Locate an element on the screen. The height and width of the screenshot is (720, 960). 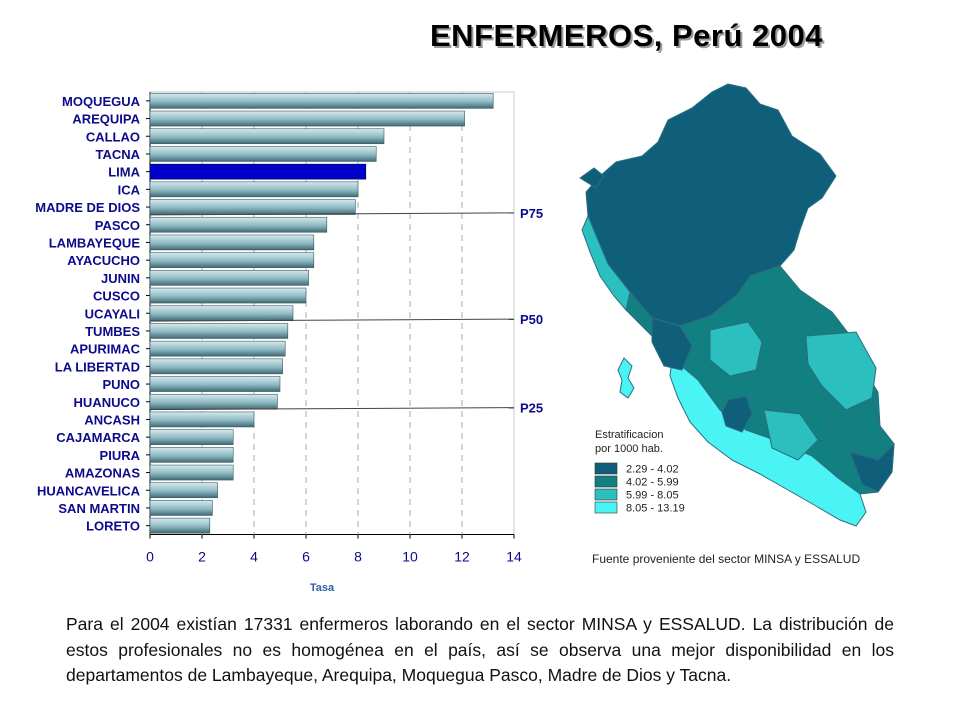
category-label: MOQUEGUA is located at coordinates (101, 101).